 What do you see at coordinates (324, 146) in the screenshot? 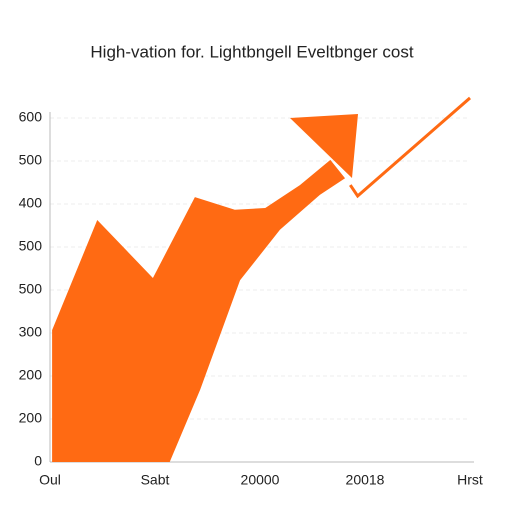
I see `arrow-head` at bounding box center [324, 146].